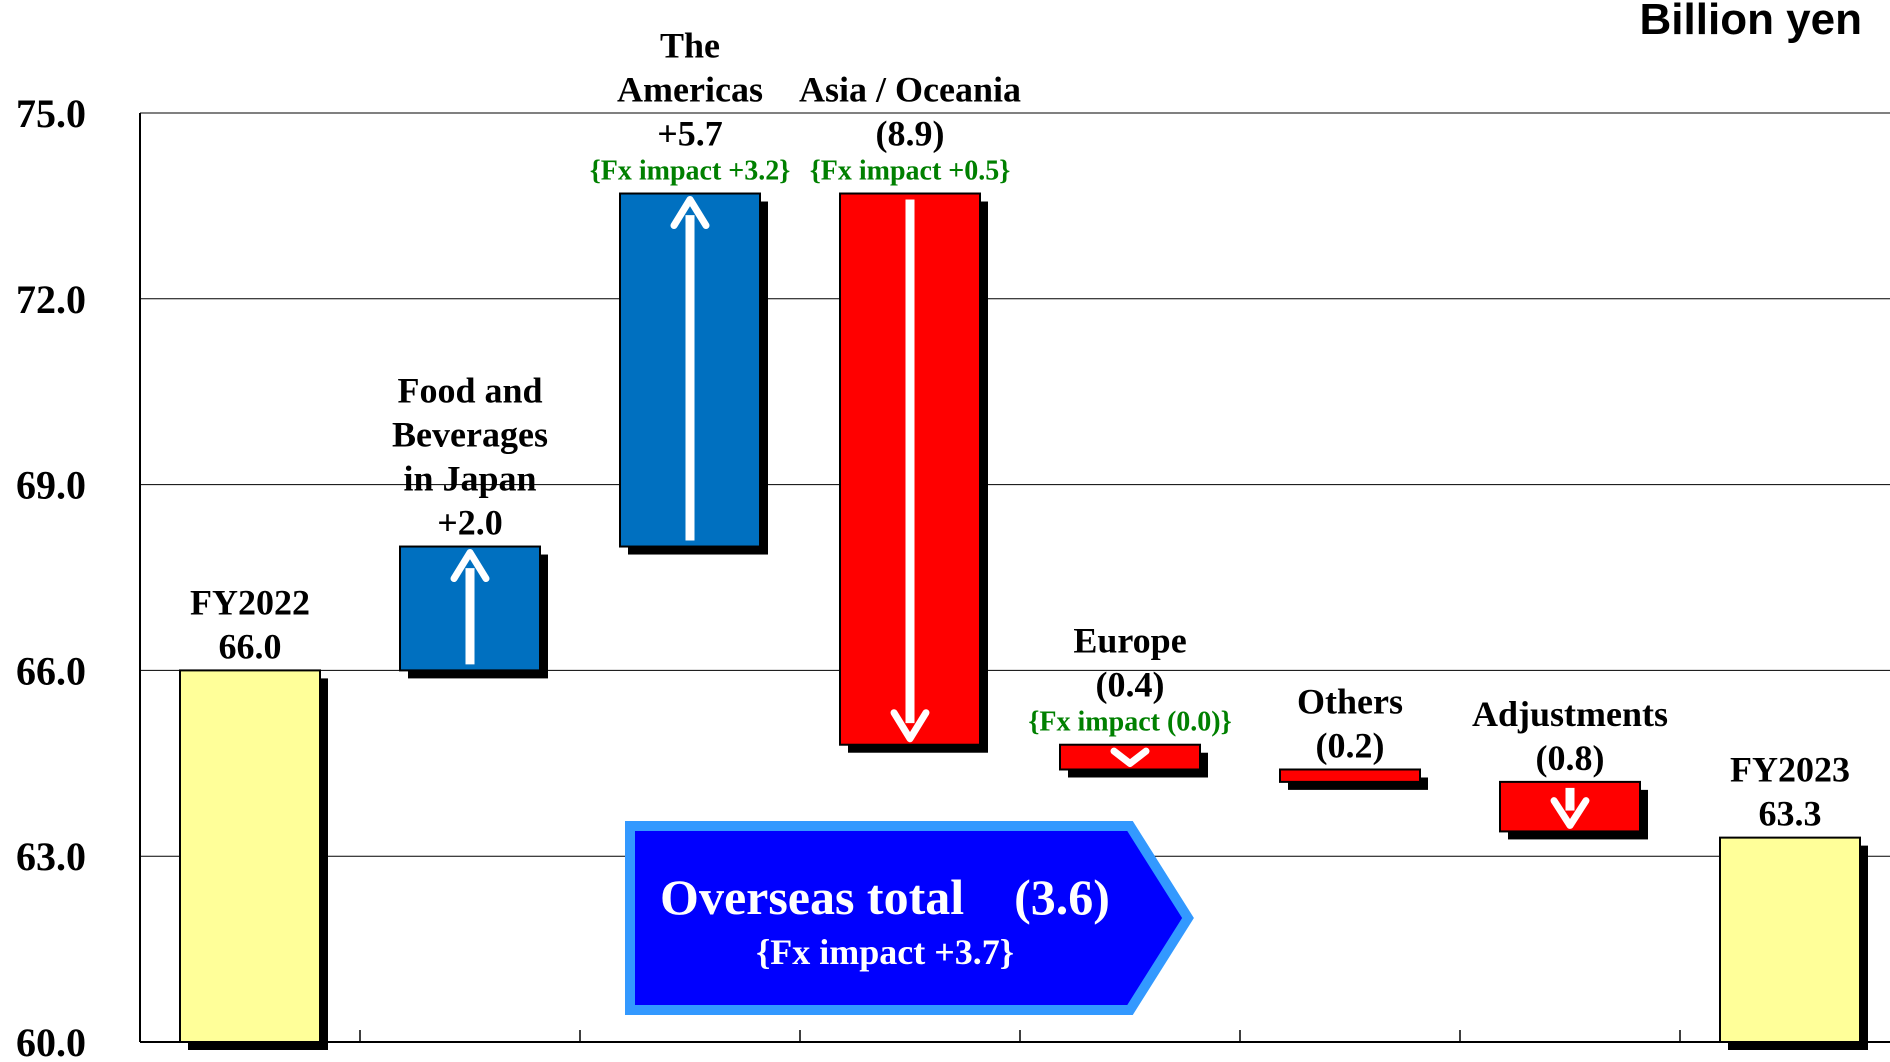  I want to click on bar-label: Asia / Oceania, so click(910, 90).